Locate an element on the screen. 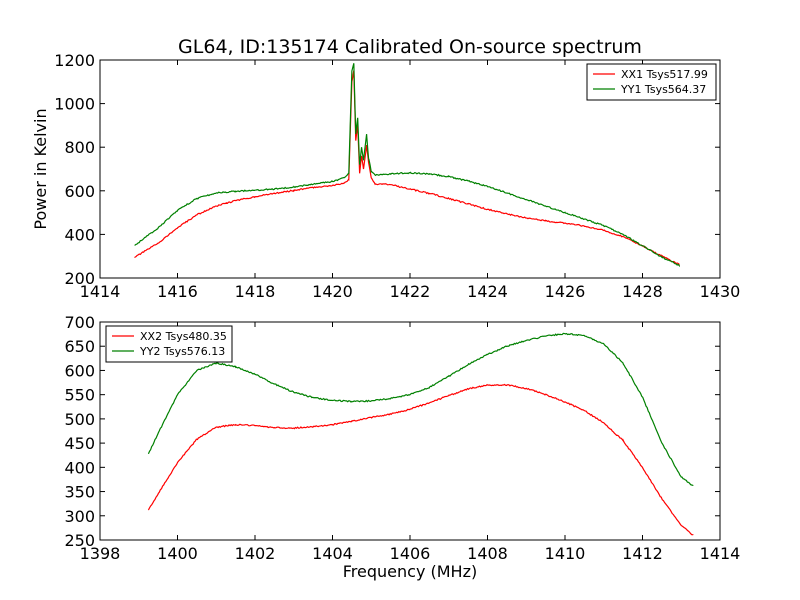  x-tick-label: 1406 is located at coordinates (410, 553).